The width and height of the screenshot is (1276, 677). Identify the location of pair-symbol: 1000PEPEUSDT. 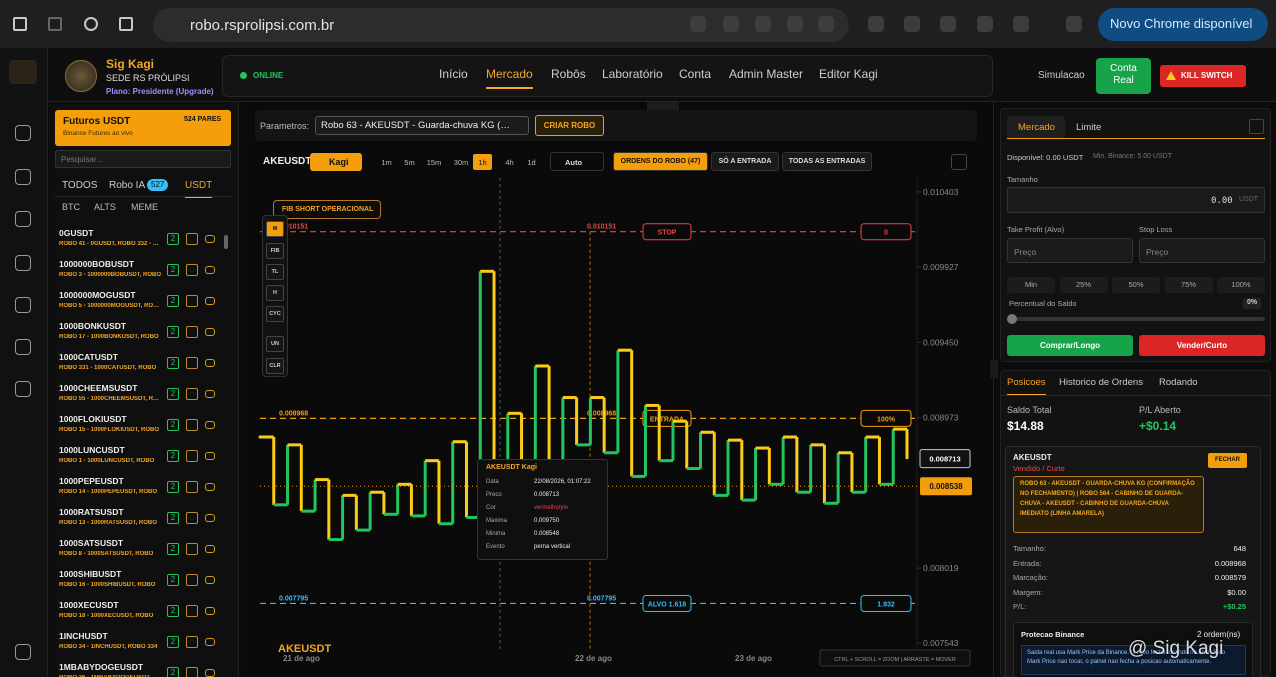
(91, 481).